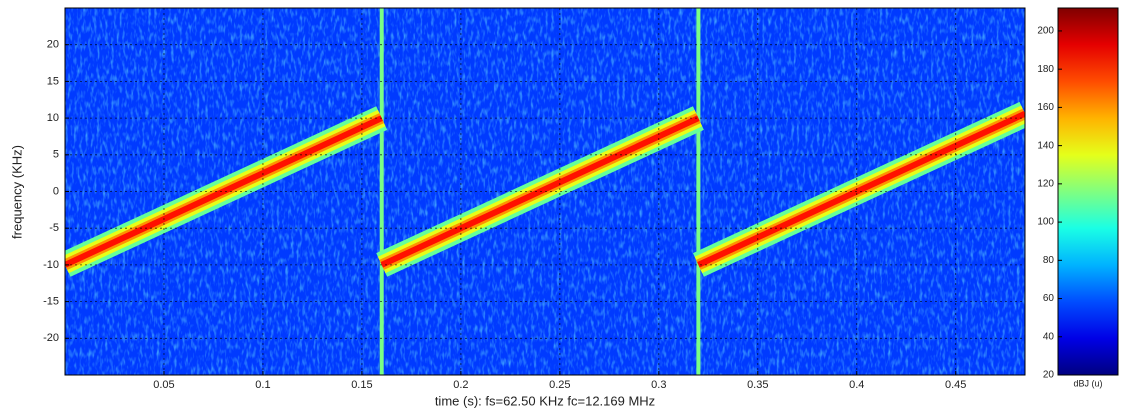 This screenshot has width=1137, height=416. What do you see at coordinates (1045, 107) in the screenshot?
I see `colorbar-tick-label: 160` at bounding box center [1045, 107].